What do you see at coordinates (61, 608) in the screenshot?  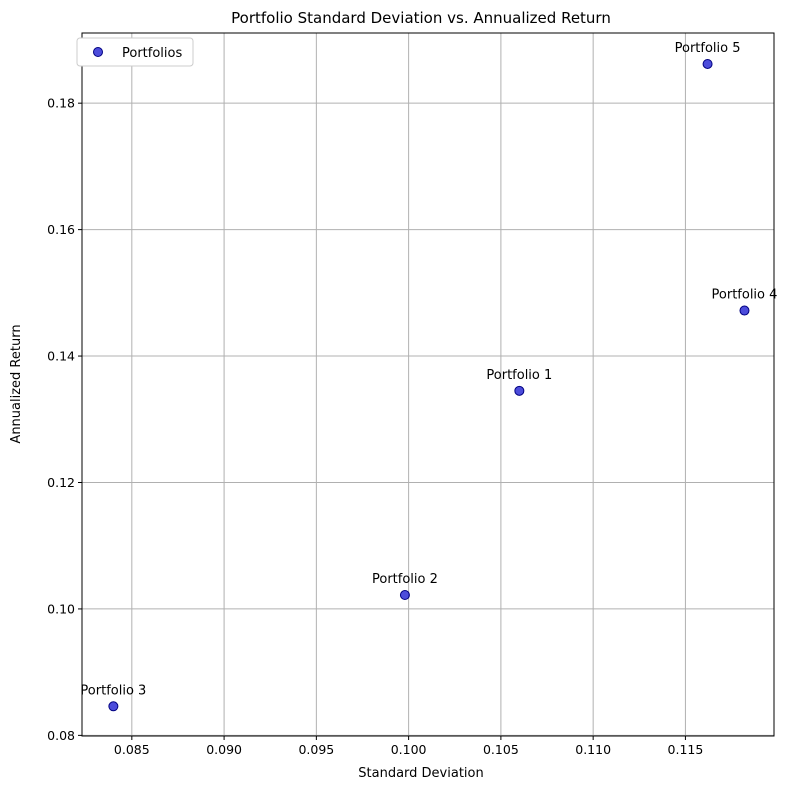 I see `y-tick-label: 0.10` at bounding box center [61, 608].